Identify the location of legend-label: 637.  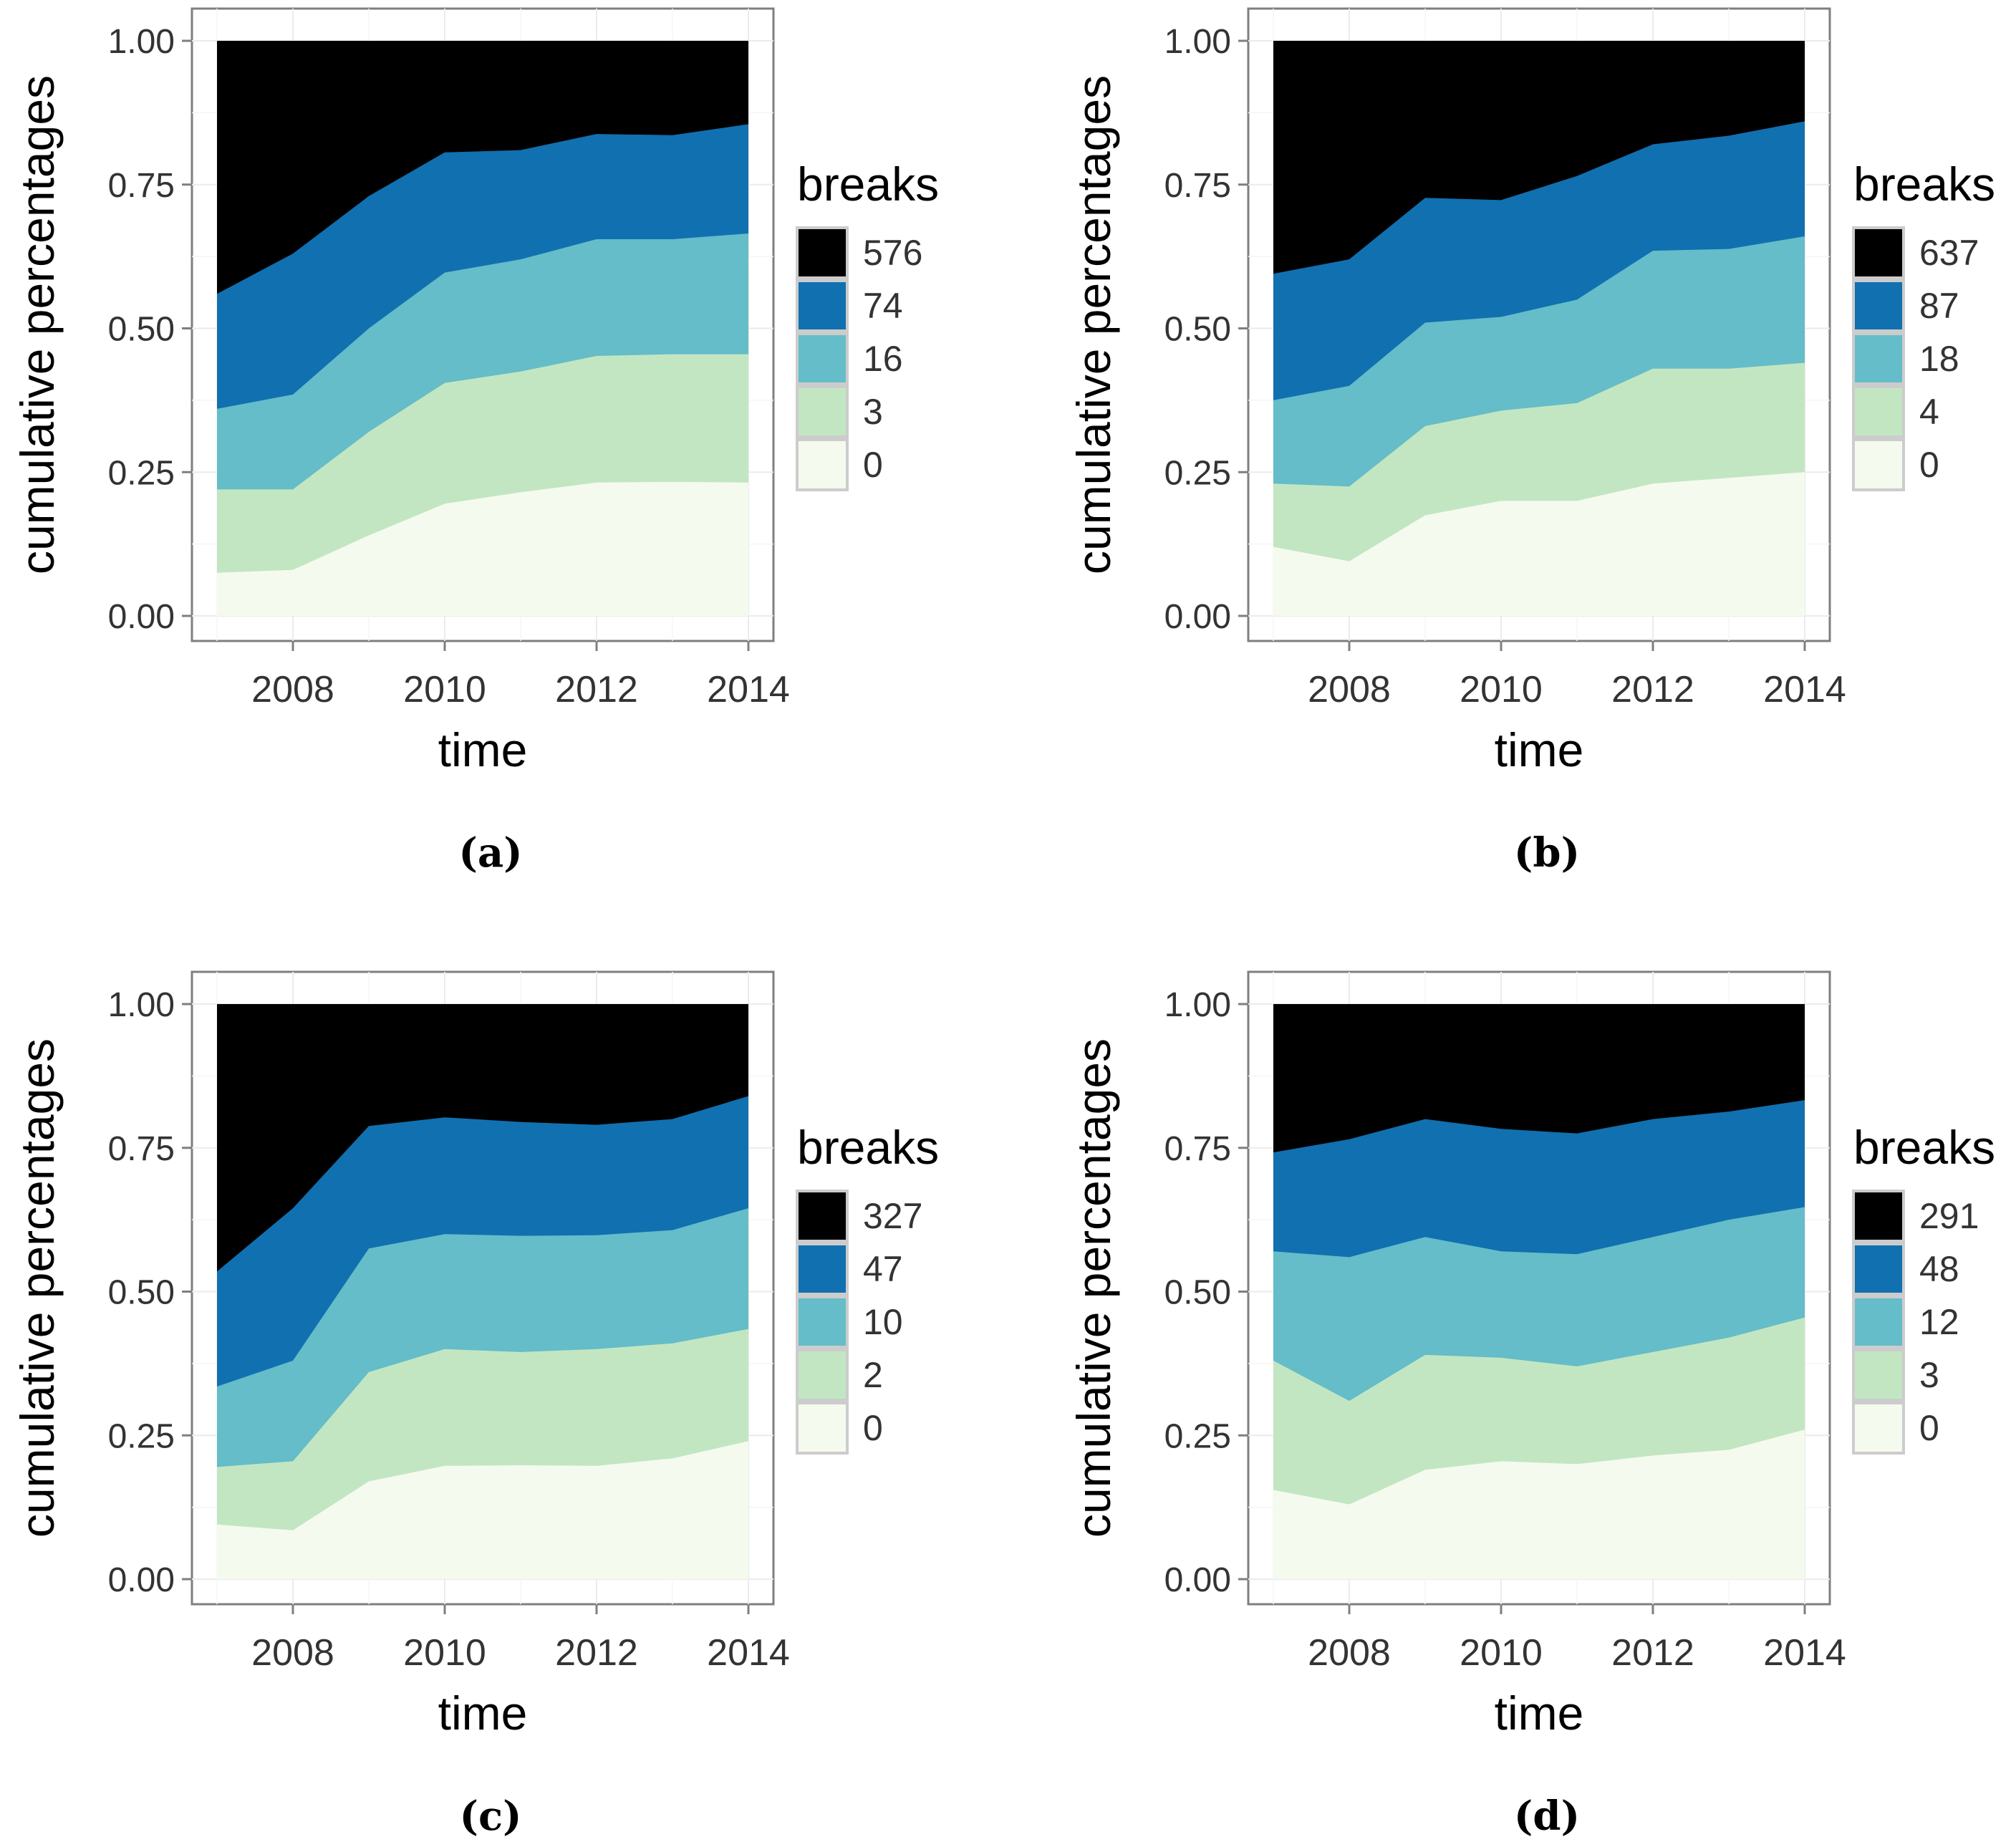
(1949, 253).